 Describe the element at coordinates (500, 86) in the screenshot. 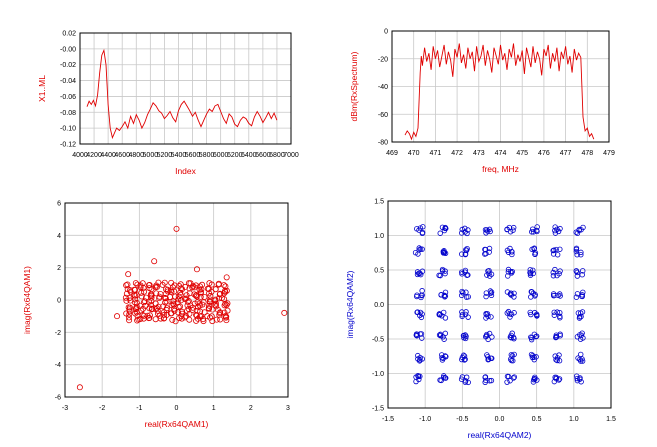

I see `plot-frame` at that location.